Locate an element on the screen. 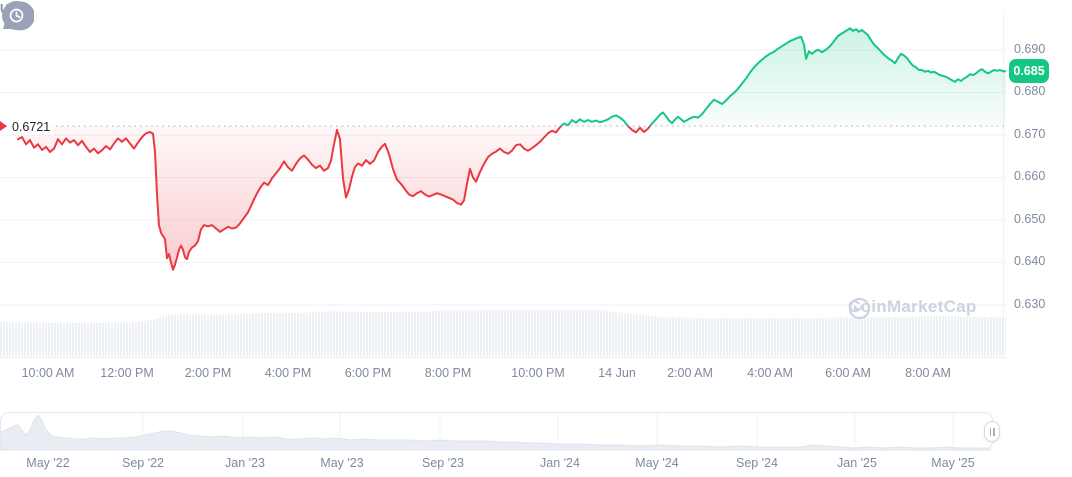 The image size is (1072, 477). x-axis-label: 12:00 PM is located at coordinates (127, 373).